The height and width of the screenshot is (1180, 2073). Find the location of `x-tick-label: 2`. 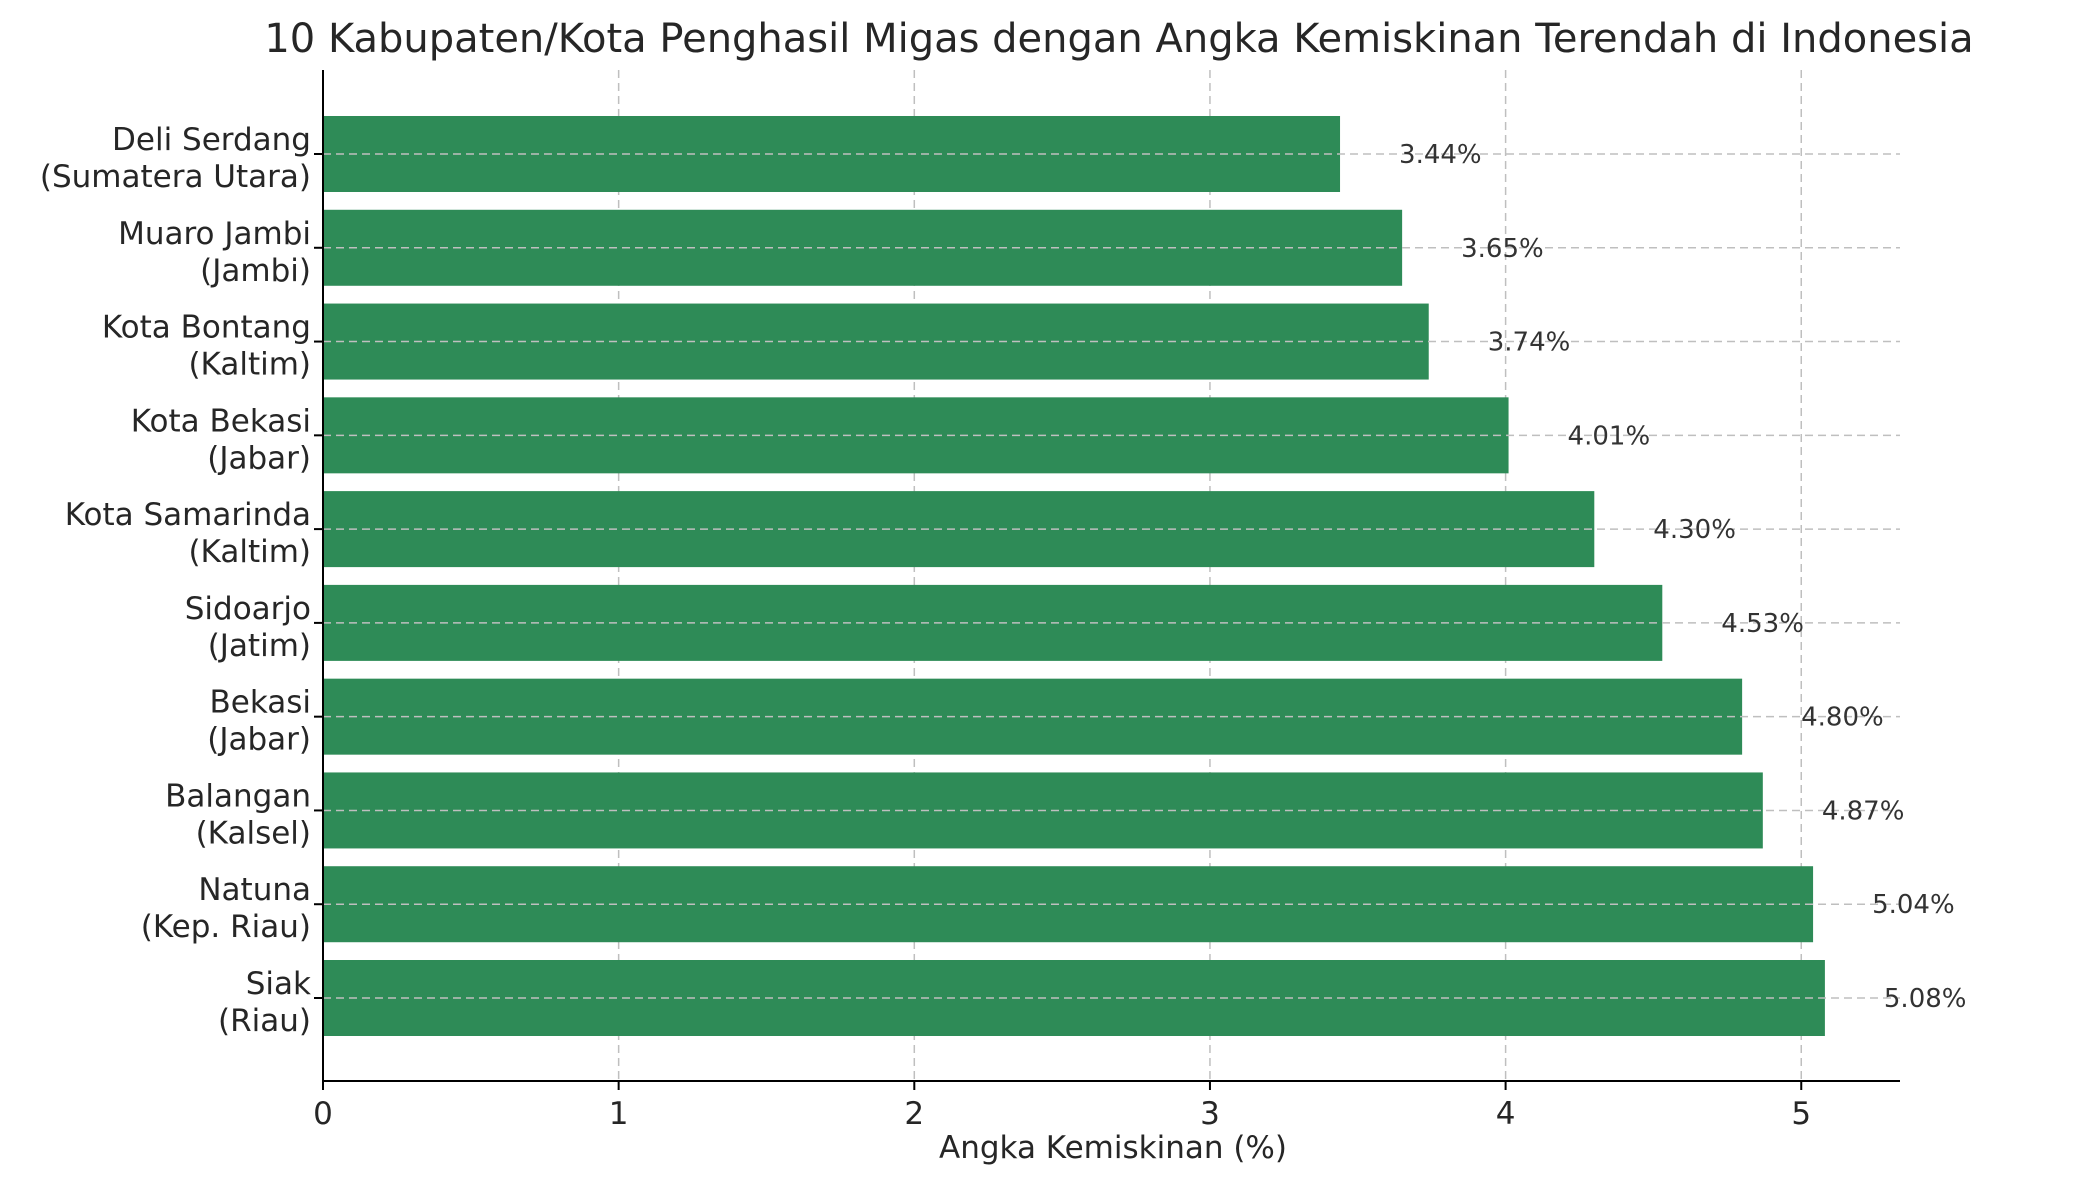

x-tick-label: 2 is located at coordinates (914, 1114).